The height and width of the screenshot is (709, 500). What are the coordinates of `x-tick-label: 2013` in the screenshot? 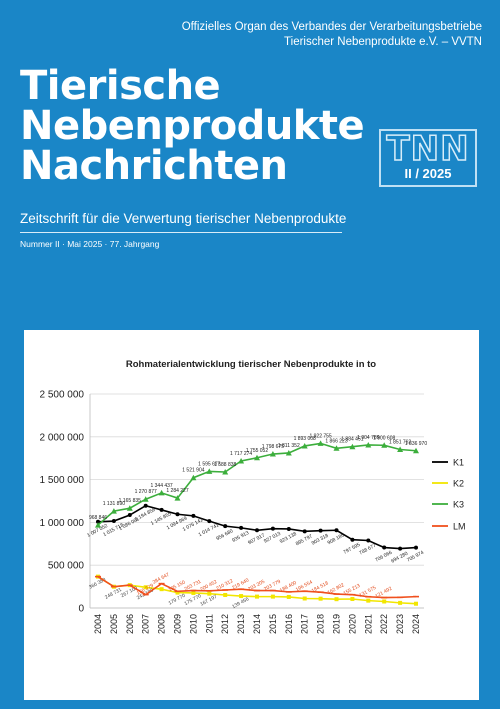 It's located at (241, 624).